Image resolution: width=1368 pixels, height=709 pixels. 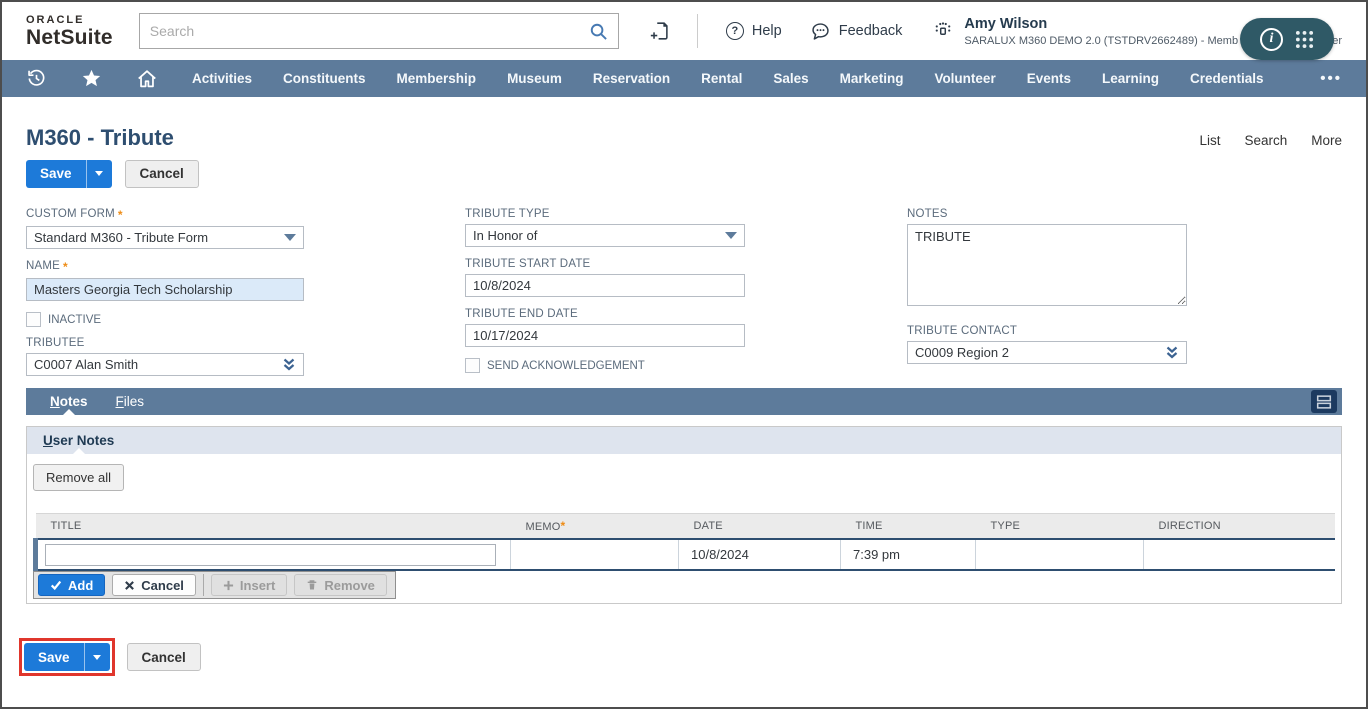 What do you see at coordinates (1227, 78) in the screenshot?
I see `nav-item-credentials: Credentials` at bounding box center [1227, 78].